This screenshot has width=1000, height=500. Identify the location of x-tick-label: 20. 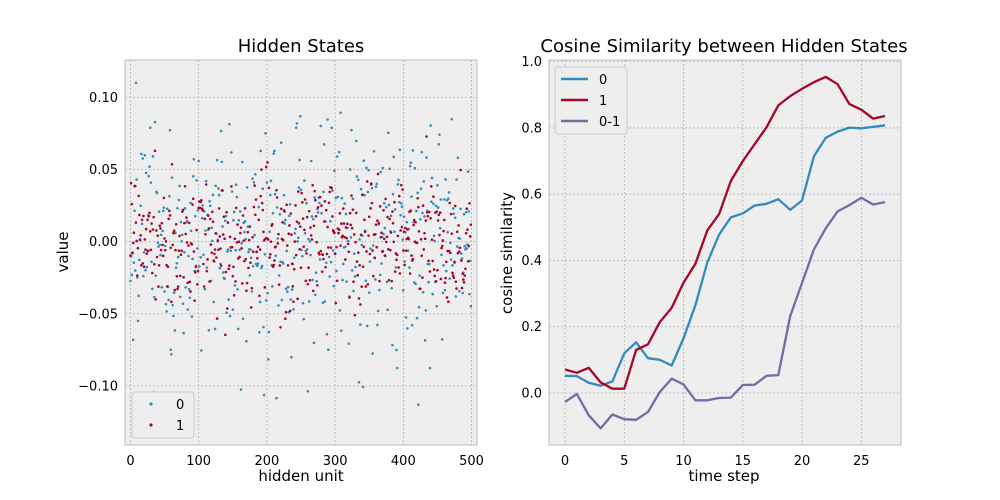
(802, 461).